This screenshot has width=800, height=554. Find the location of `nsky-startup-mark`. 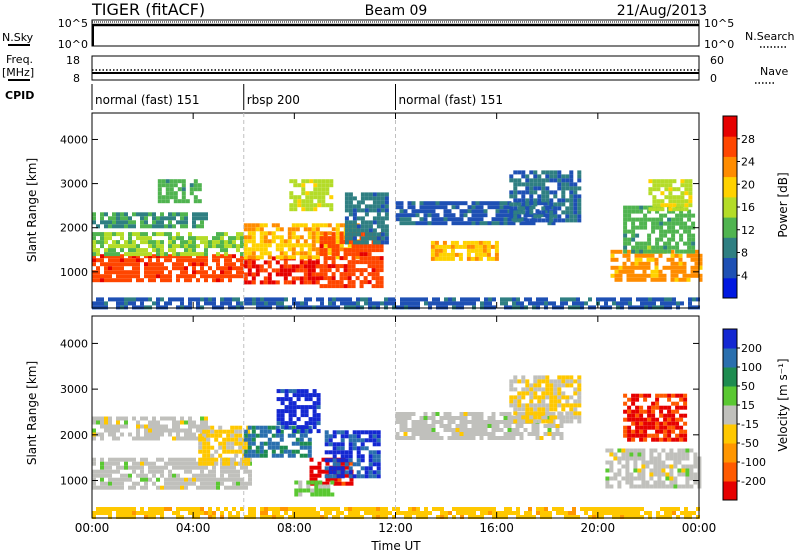

nsky-startup-mark is located at coordinates (93, 36).